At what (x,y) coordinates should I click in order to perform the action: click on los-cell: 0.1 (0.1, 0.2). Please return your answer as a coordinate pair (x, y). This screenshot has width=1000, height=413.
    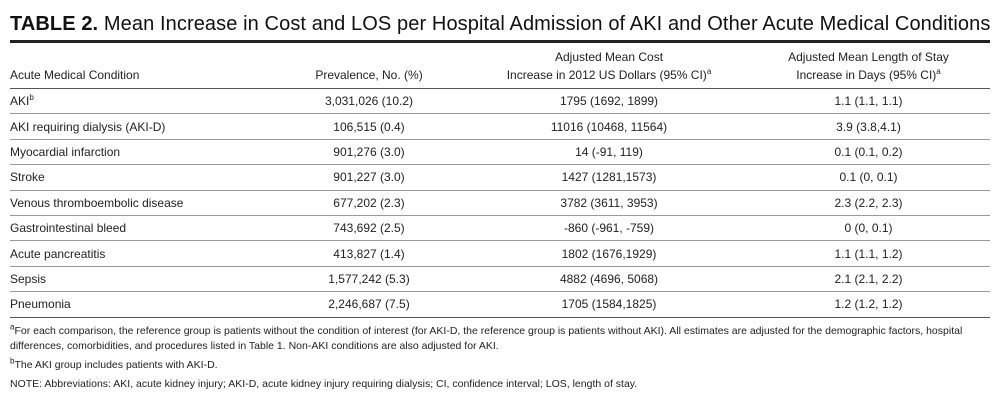
    Looking at the image, I should click on (868, 152).